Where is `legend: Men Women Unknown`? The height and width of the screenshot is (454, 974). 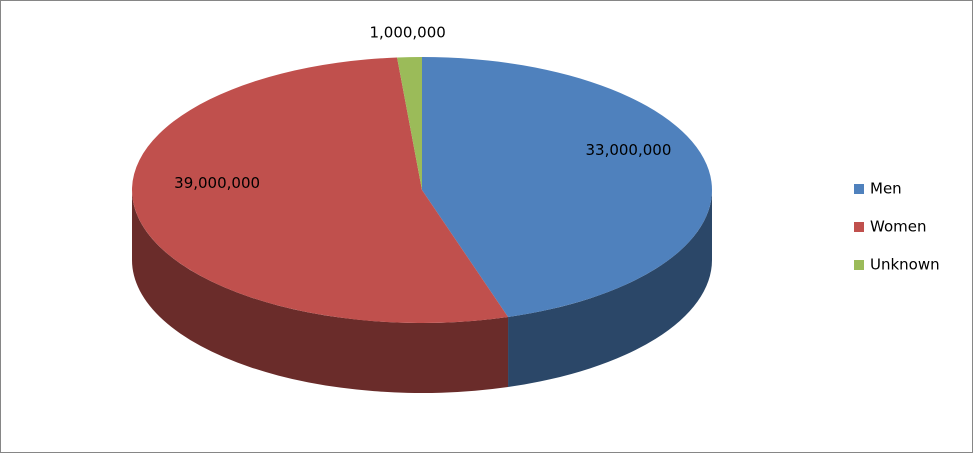 legend: Men Women Unknown is located at coordinates (897, 227).